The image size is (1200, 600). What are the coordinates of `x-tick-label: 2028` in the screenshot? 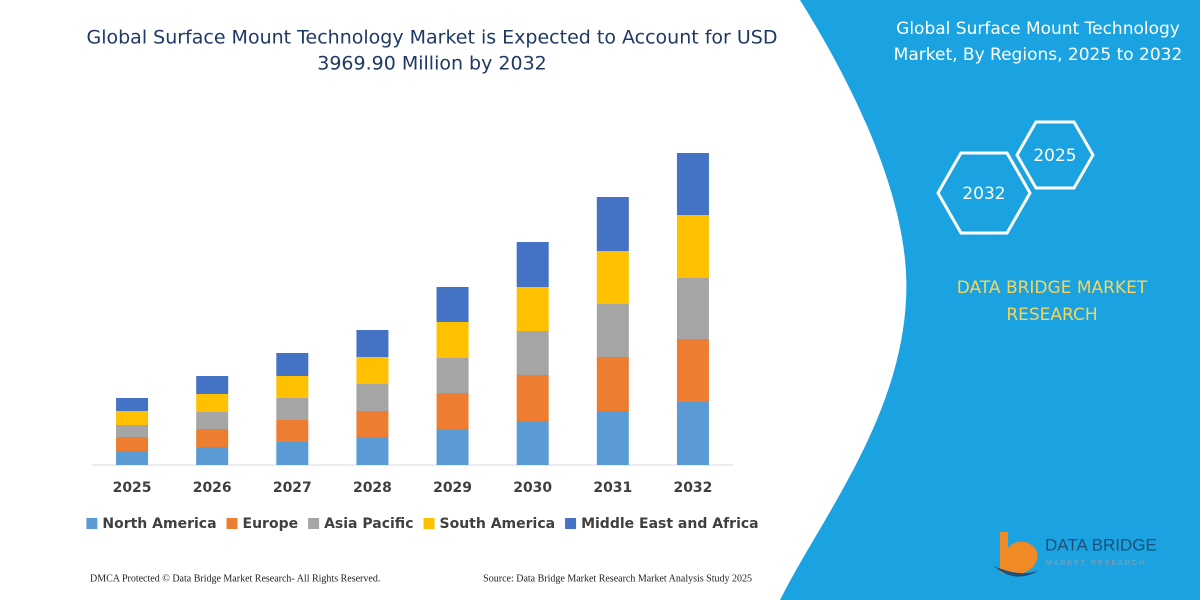 It's located at (372, 488).